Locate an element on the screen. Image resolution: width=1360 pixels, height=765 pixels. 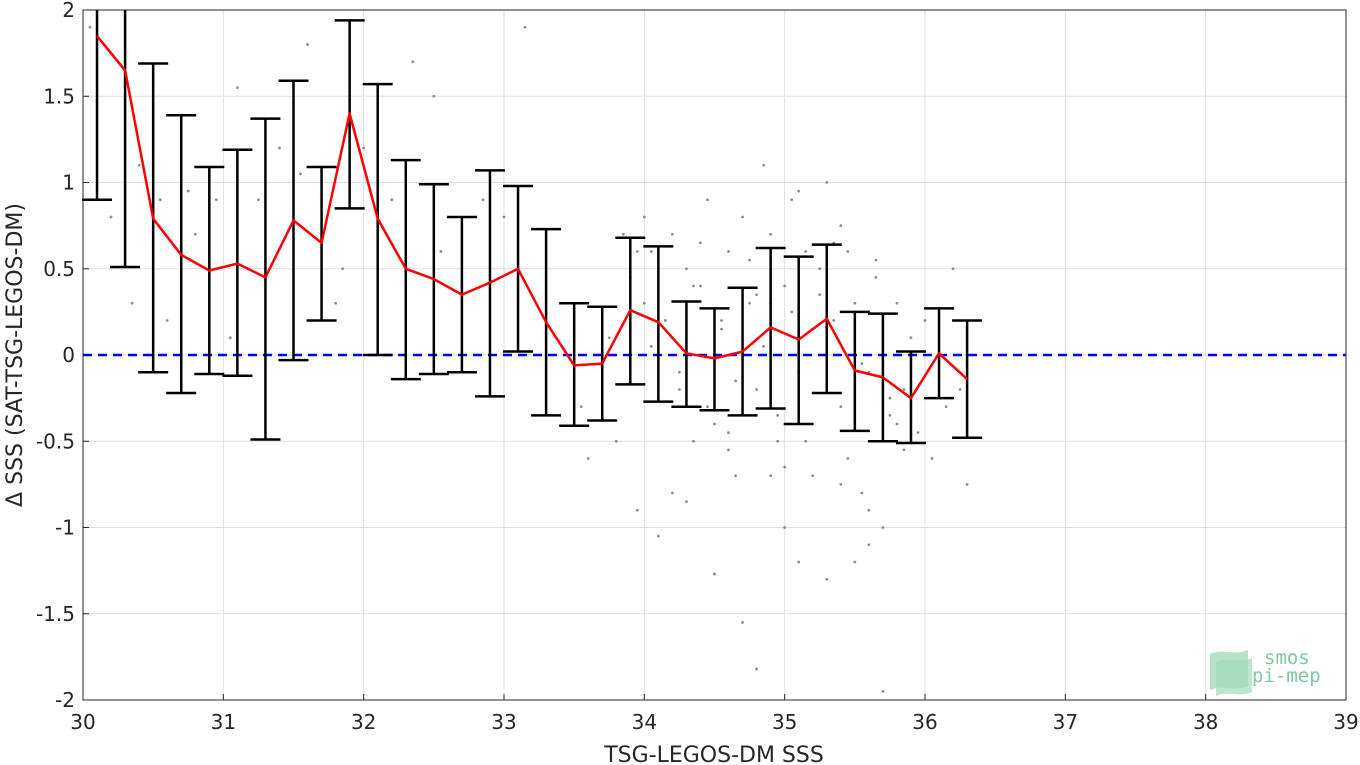
logo-wave-icon-front is located at coordinates (1234, 677).